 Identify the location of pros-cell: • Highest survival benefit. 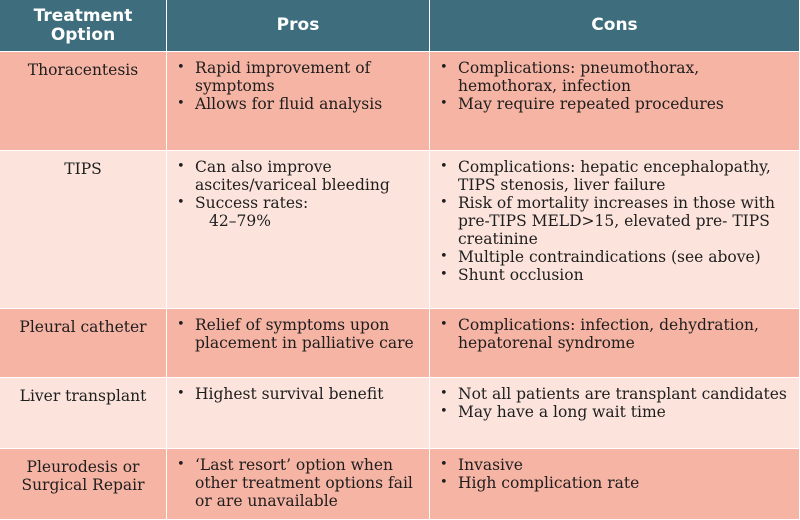
(298, 413).